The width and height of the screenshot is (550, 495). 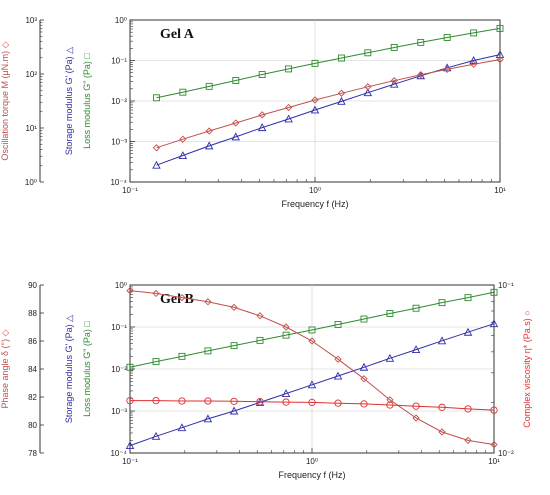 What do you see at coordinates (31, 74) in the screenshot?
I see `outer-axis-tick-label: 10²` at bounding box center [31, 74].